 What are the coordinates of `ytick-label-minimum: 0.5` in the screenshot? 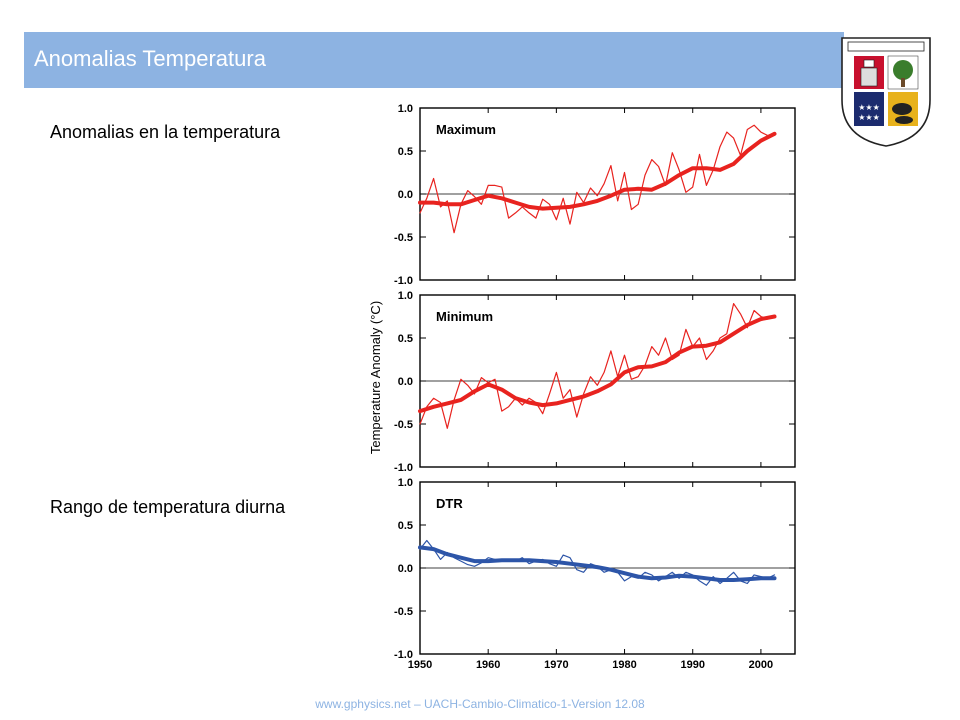 It's located at (405, 339).